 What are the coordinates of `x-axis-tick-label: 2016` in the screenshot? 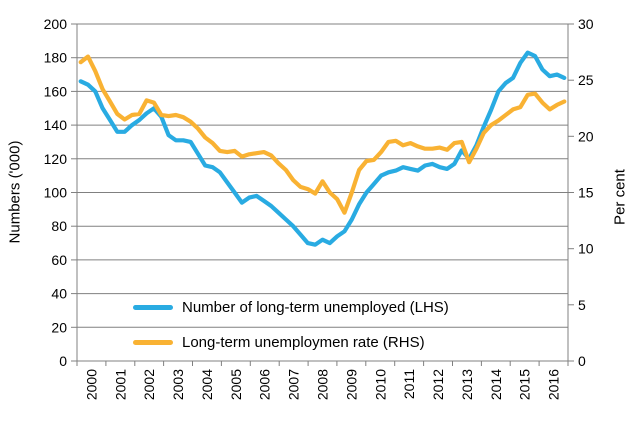 It's located at (554, 384).